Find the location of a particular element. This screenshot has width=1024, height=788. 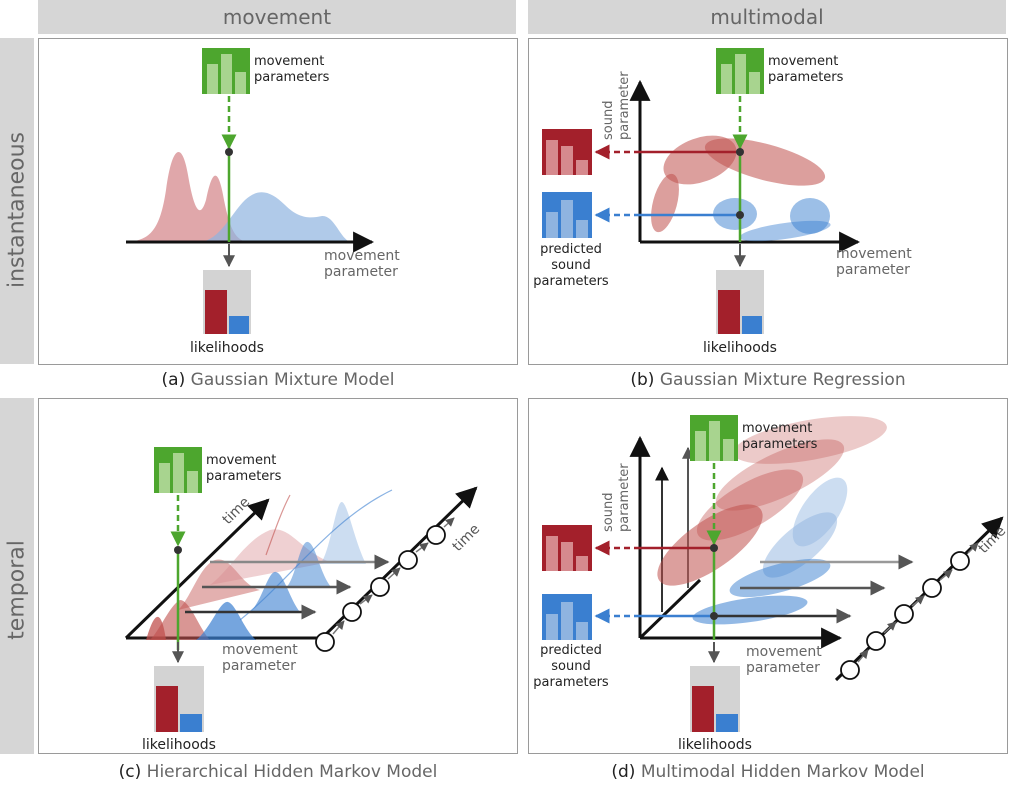

caption-b: (b) Gaussian Mixture Regression is located at coordinates (768, 380).